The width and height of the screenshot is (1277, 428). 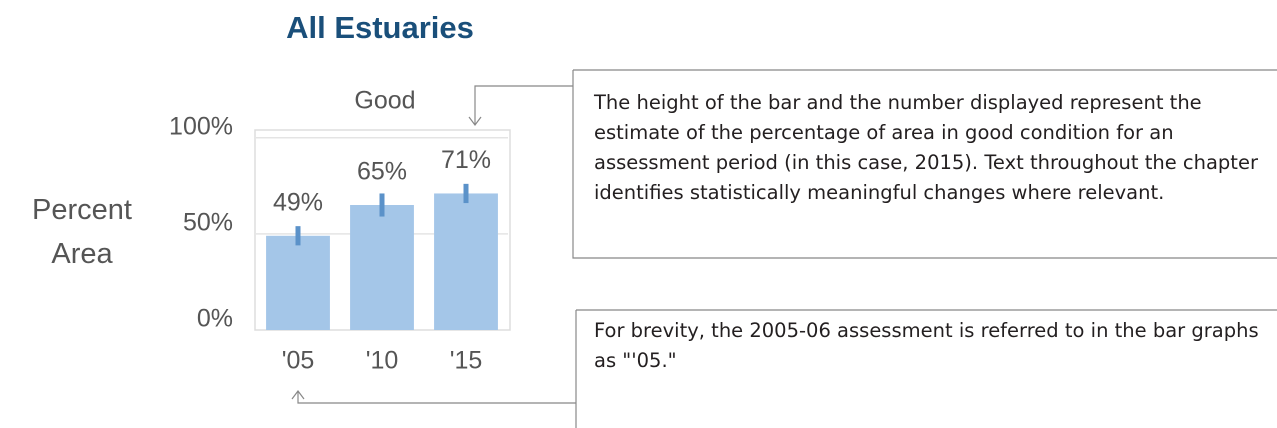 I want to click on subtitle: Good, so click(x=384, y=101).